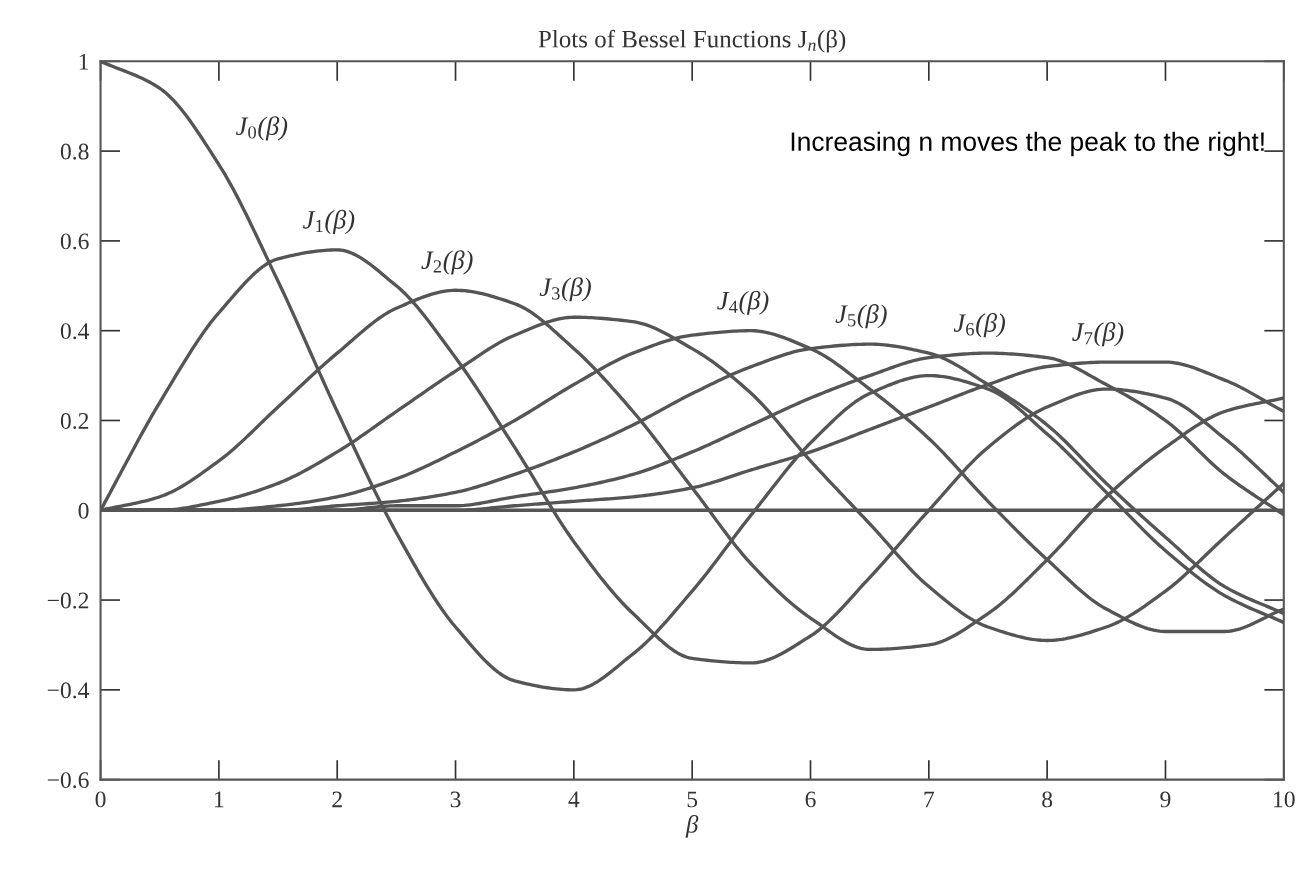 Image resolution: width=1306 pixels, height=876 pixels. I want to click on y-tick-label: −0.6, so click(68, 780).